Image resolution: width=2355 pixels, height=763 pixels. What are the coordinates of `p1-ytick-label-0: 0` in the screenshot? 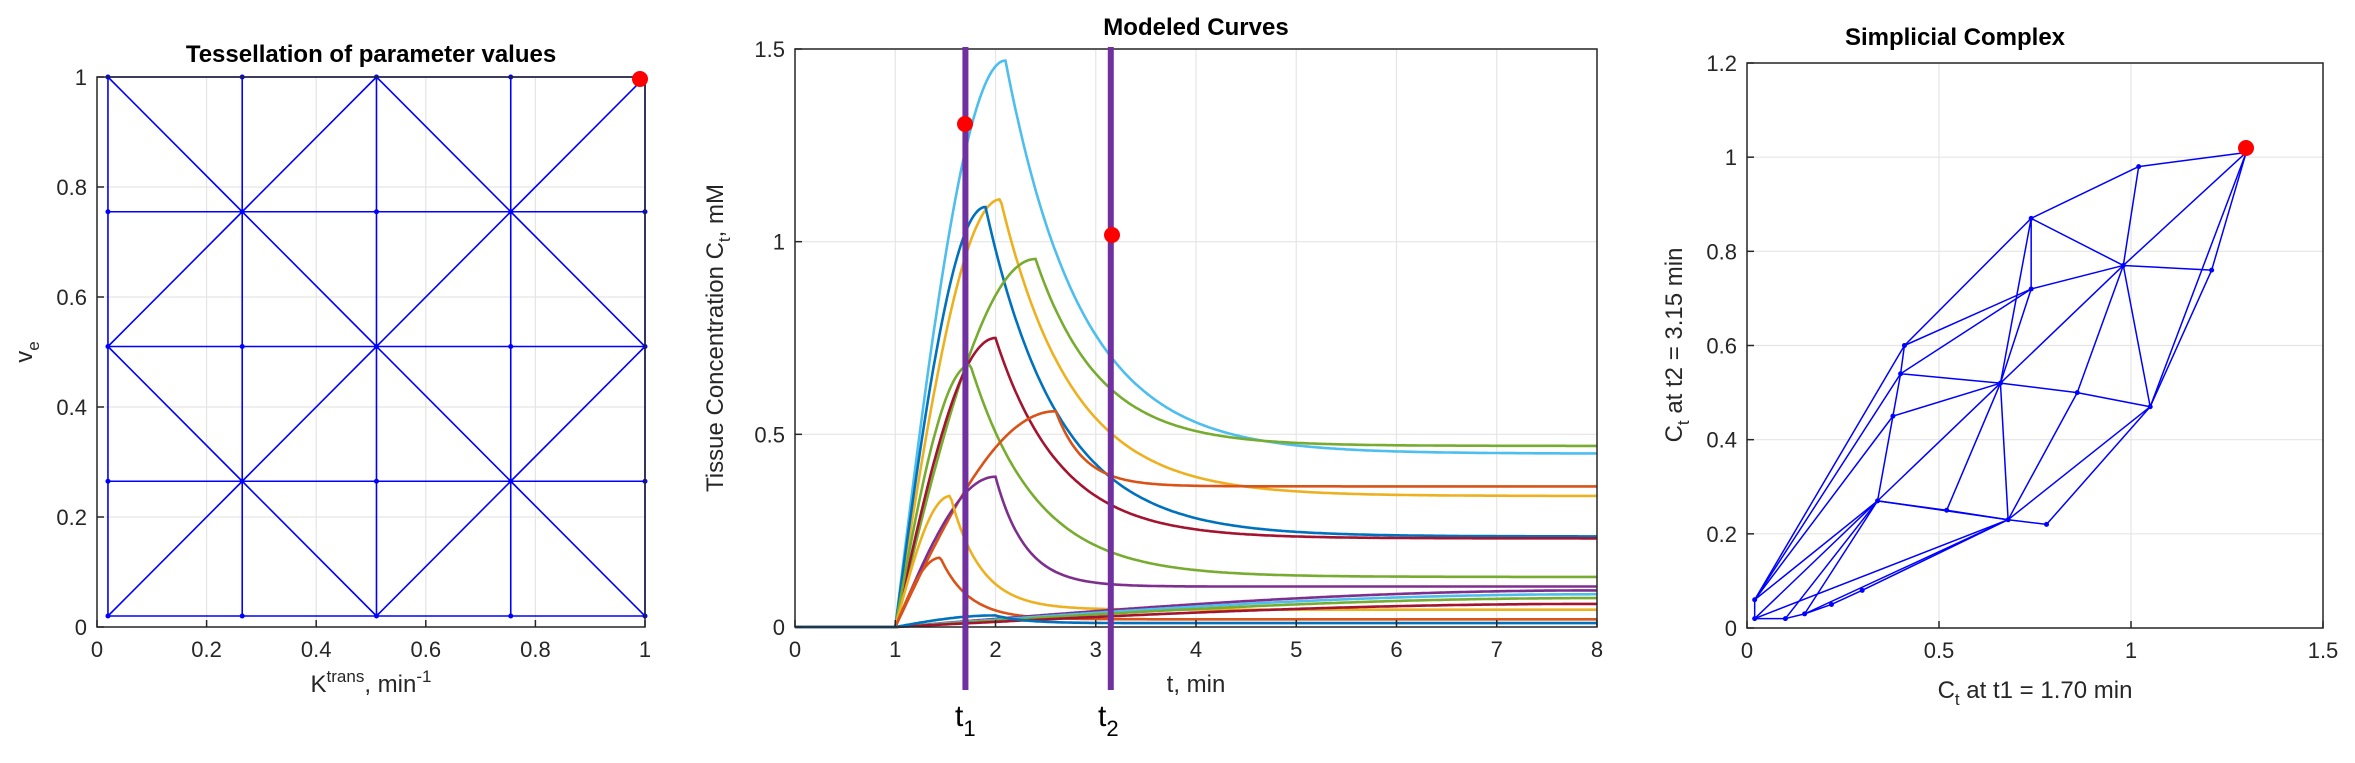 It's located at (81, 627).